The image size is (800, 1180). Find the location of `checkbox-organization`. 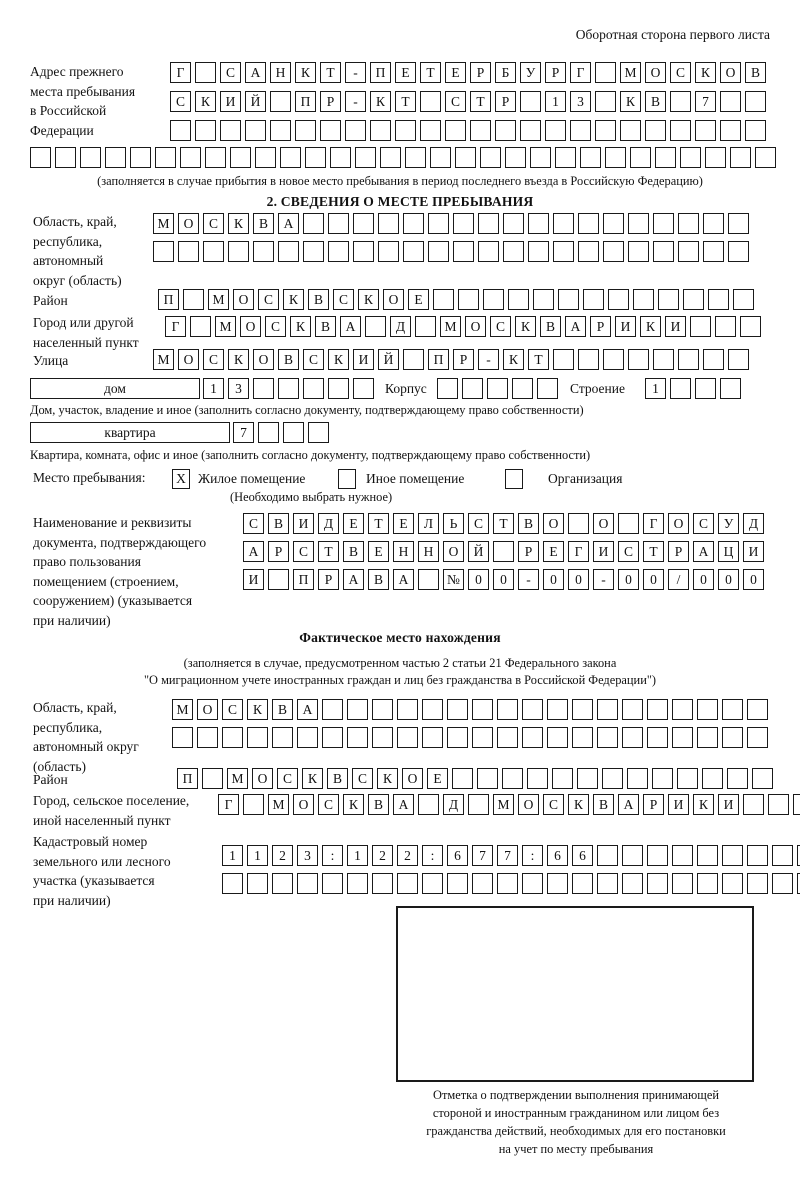

checkbox-organization is located at coordinates (514, 479).